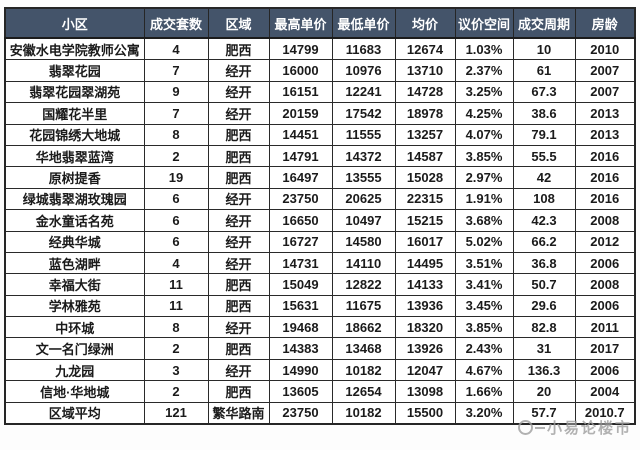 The width and height of the screenshot is (640, 450). Describe the element at coordinates (605, 241) in the screenshot. I see `table-cell: 2012` at that location.